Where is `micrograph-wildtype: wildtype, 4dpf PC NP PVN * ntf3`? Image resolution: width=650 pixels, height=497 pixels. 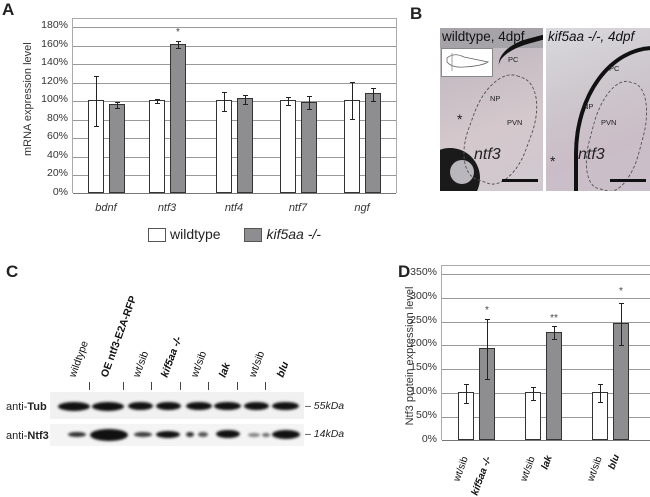 micrograph-wildtype: wildtype, 4dpf PC NP PVN * ntf3 is located at coordinates (491, 109).